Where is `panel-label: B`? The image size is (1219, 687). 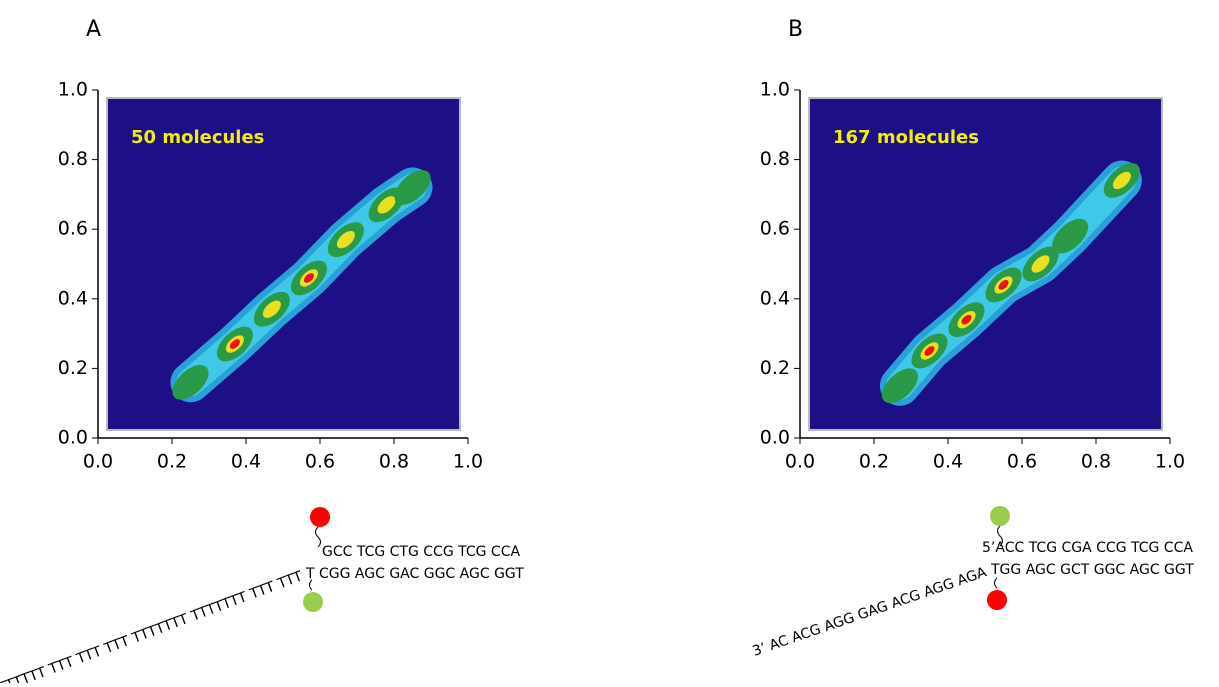
panel-label: B is located at coordinates (795, 29).